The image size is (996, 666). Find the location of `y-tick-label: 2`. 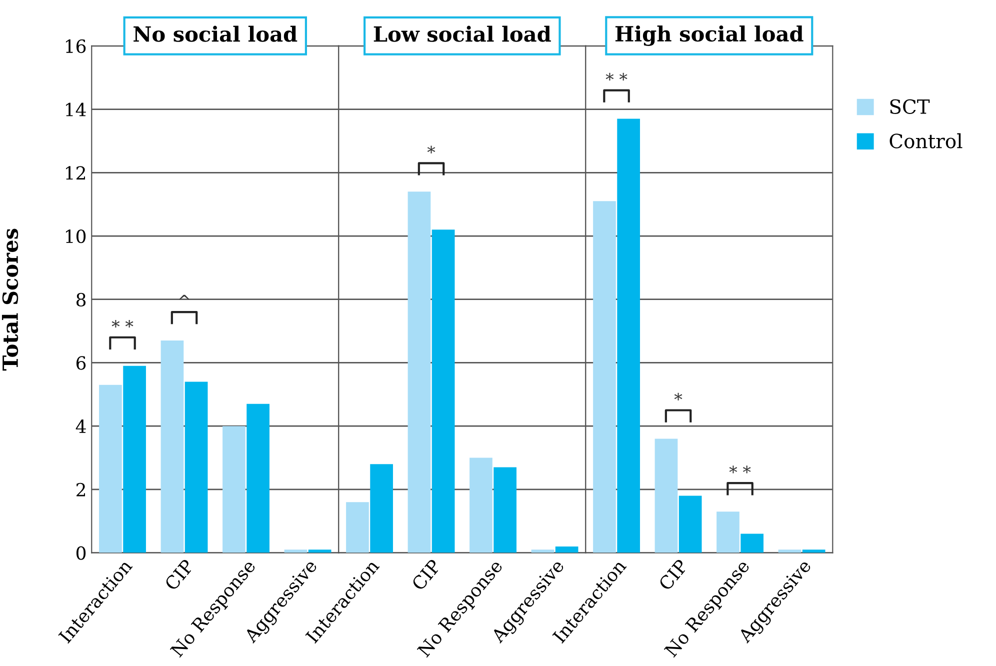

y-tick-label: 2 is located at coordinates (80, 489).